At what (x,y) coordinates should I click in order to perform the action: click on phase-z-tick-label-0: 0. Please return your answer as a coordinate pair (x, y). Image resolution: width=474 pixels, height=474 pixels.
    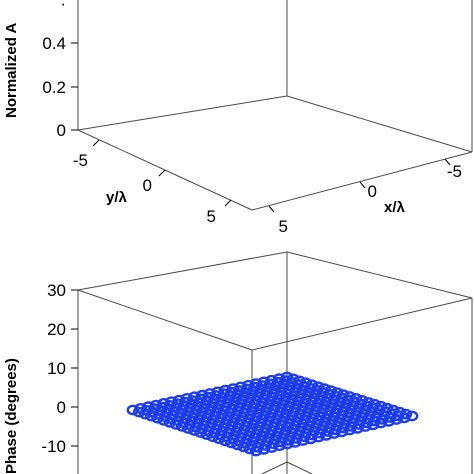
    Looking at the image, I should click on (61, 407).